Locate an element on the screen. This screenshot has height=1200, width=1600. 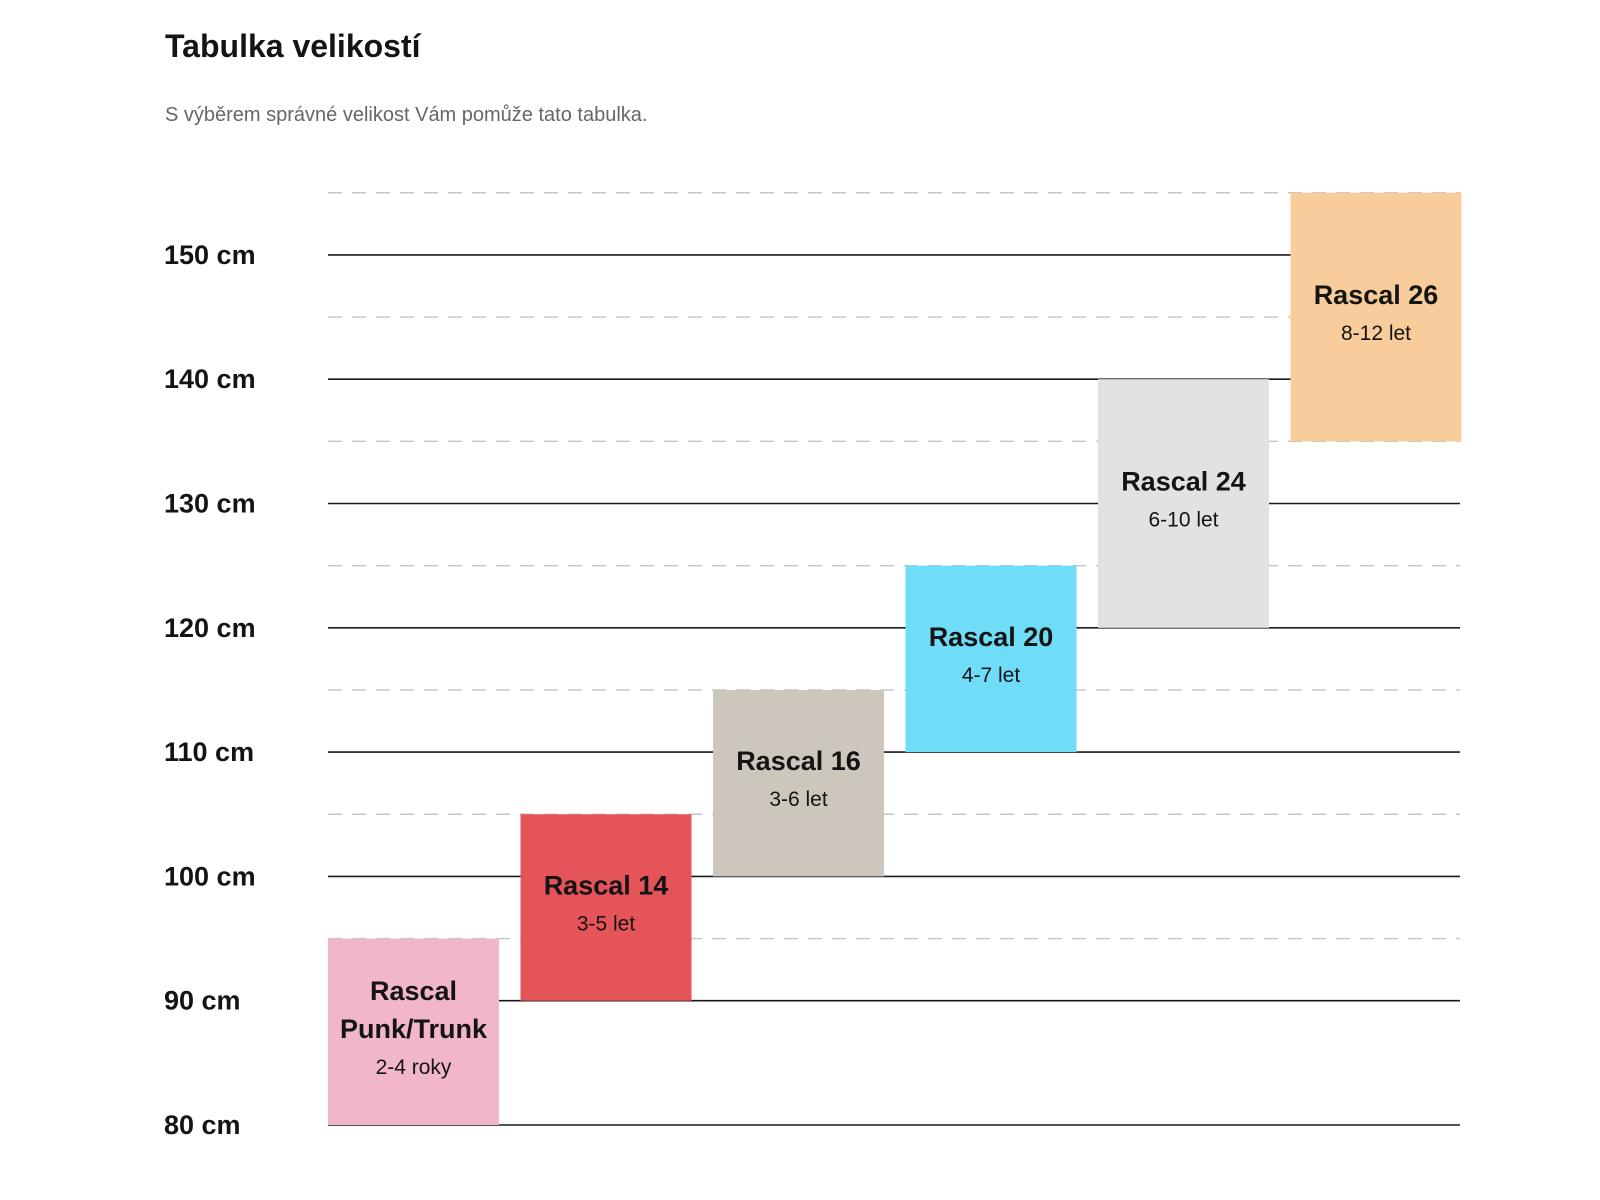
size-box-name: Rascal 16 is located at coordinates (798, 761).